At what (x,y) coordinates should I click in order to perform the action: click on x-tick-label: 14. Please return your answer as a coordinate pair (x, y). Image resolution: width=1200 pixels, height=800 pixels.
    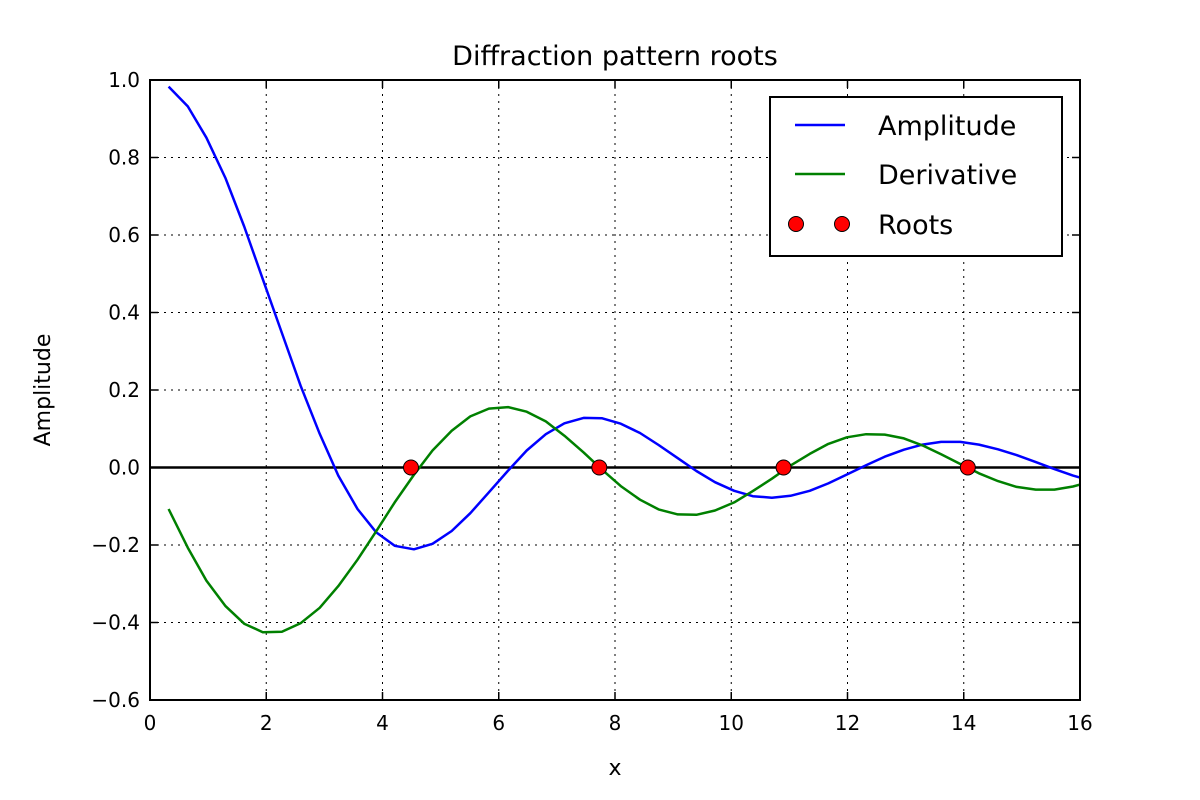
    Looking at the image, I should click on (963, 723).